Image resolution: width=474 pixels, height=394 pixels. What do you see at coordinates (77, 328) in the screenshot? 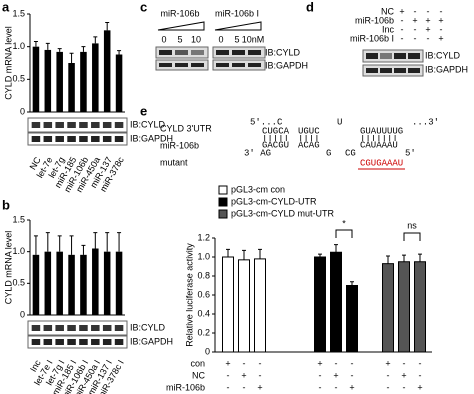
I see `blot` at bounding box center [77, 328].